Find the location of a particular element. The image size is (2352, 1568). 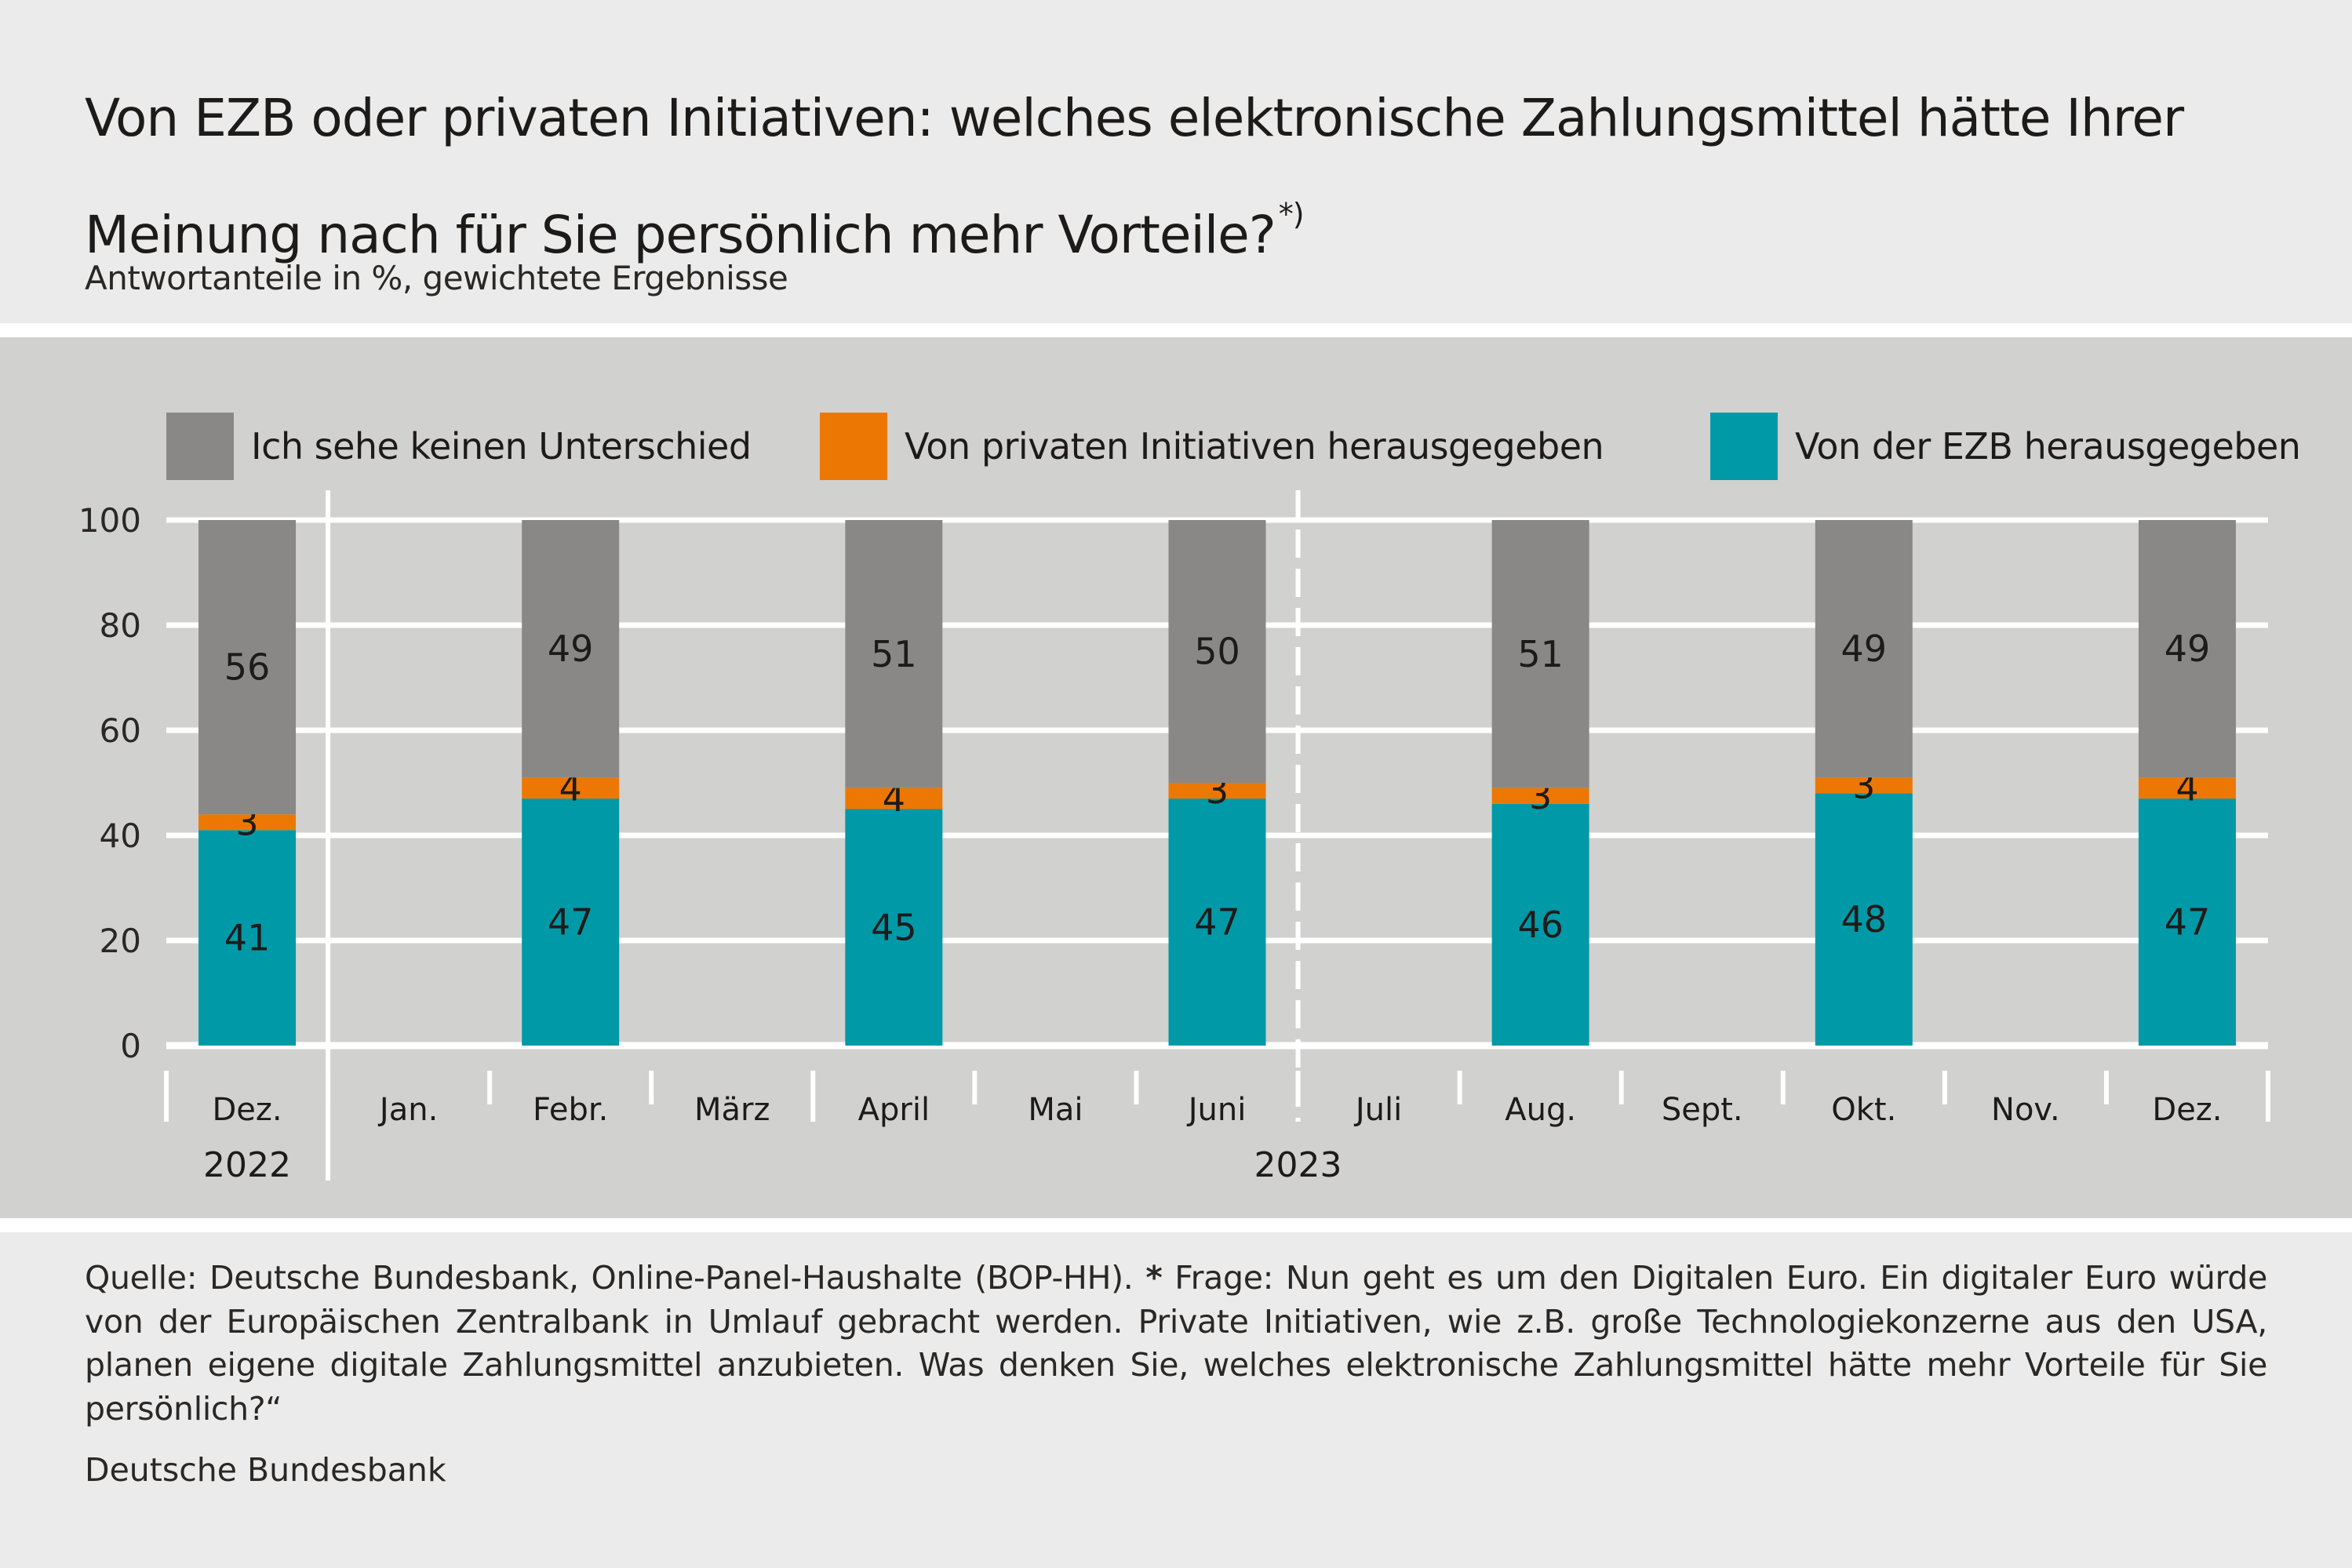

x-month-label: März is located at coordinates (732, 1110).